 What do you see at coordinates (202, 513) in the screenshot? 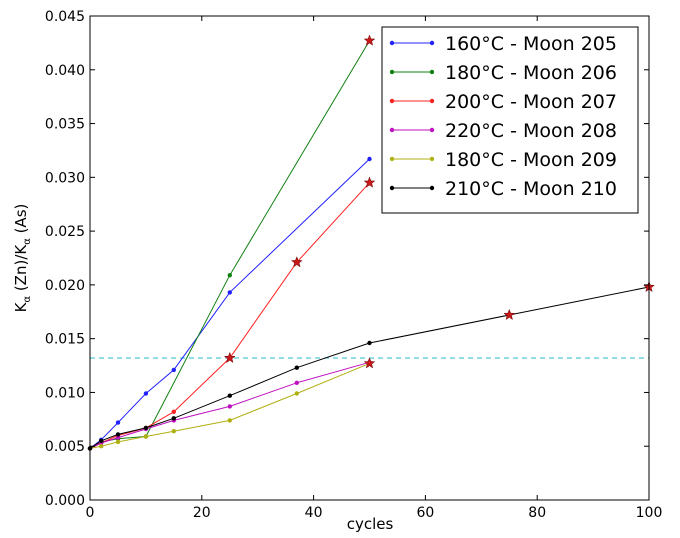
I see `x-tick-label: 20` at bounding box center [202, 513].